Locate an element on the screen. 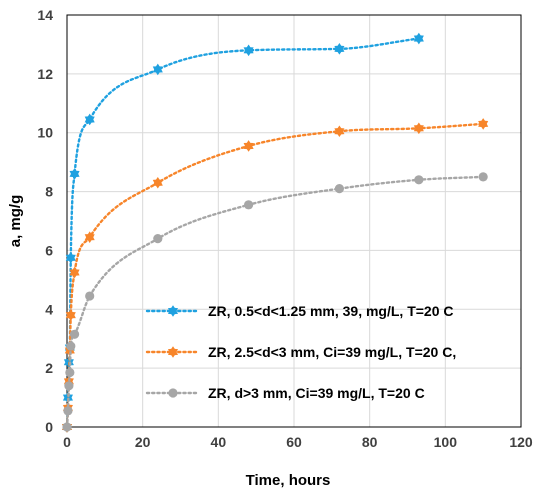 Image resolution: width=550 pixels, height=496 pixels. x-tick-label: 100 is located at coordinates (446, 442).